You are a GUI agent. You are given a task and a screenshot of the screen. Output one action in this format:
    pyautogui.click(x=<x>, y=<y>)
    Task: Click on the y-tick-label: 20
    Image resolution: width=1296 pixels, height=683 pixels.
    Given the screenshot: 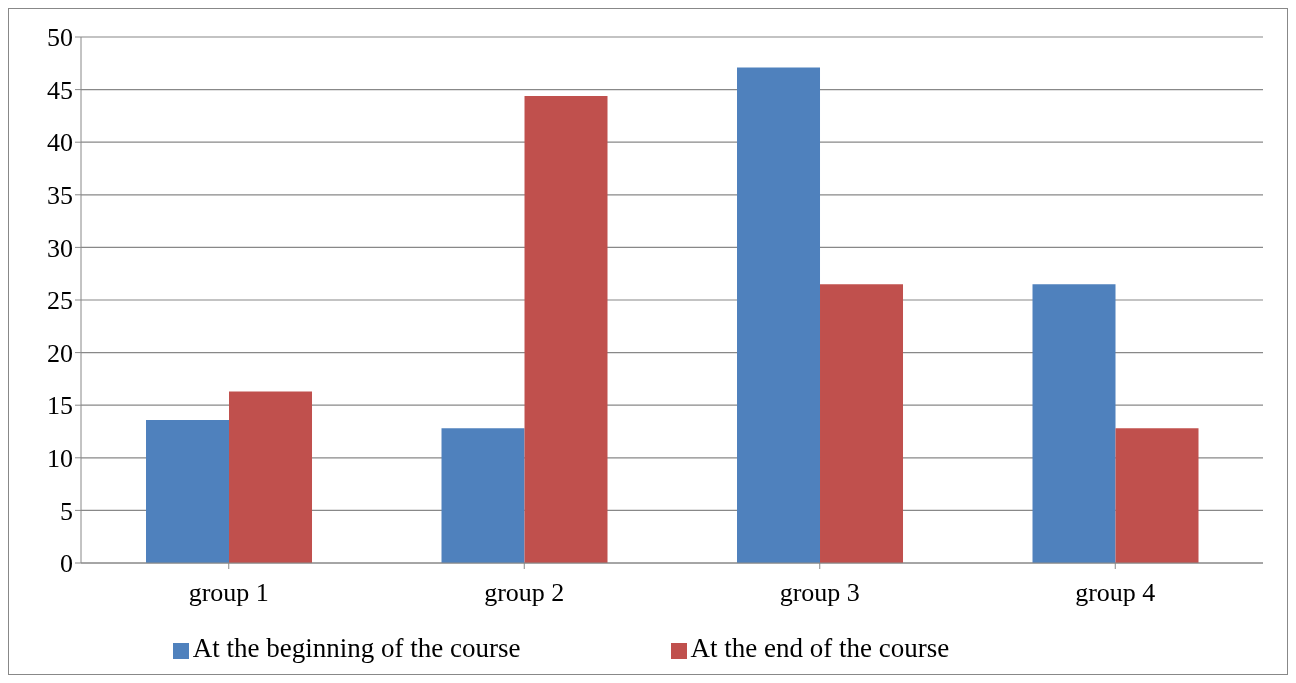 What is the action you would take?
    pyautogui.click(x=60, y=353)
    